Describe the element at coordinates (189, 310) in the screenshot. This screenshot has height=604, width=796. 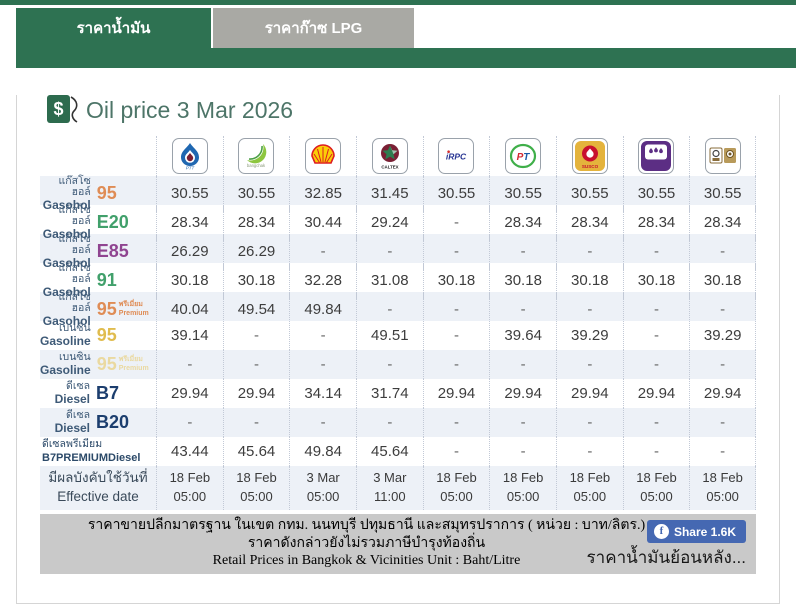
I see `price-cell: 40.04` at that location.